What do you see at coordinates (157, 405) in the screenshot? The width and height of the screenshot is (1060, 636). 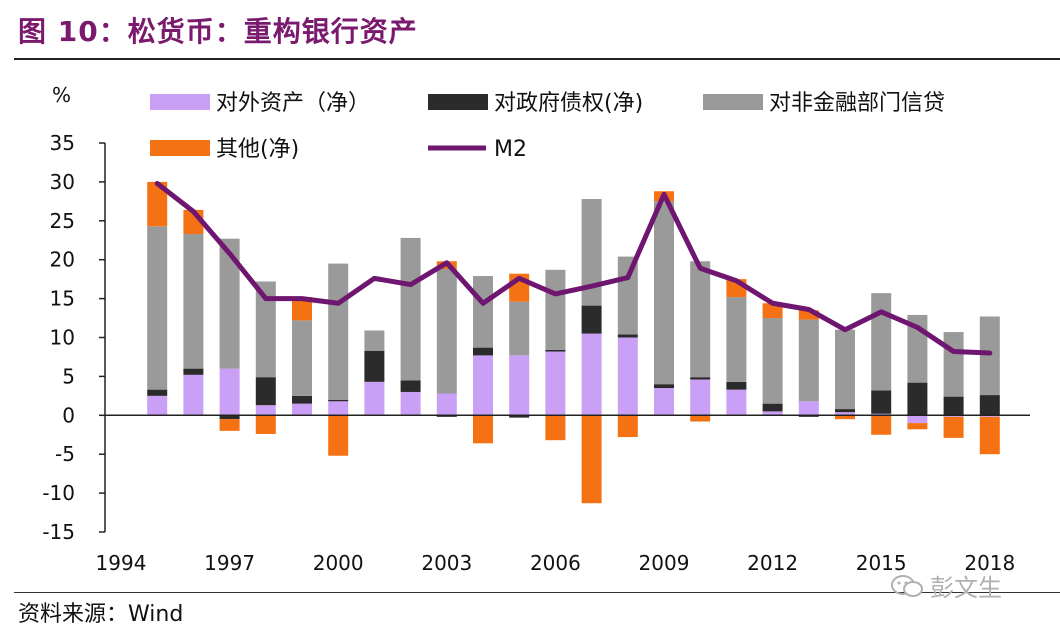 I see `bar-foreign-1995` at bounding box center [157, 405].